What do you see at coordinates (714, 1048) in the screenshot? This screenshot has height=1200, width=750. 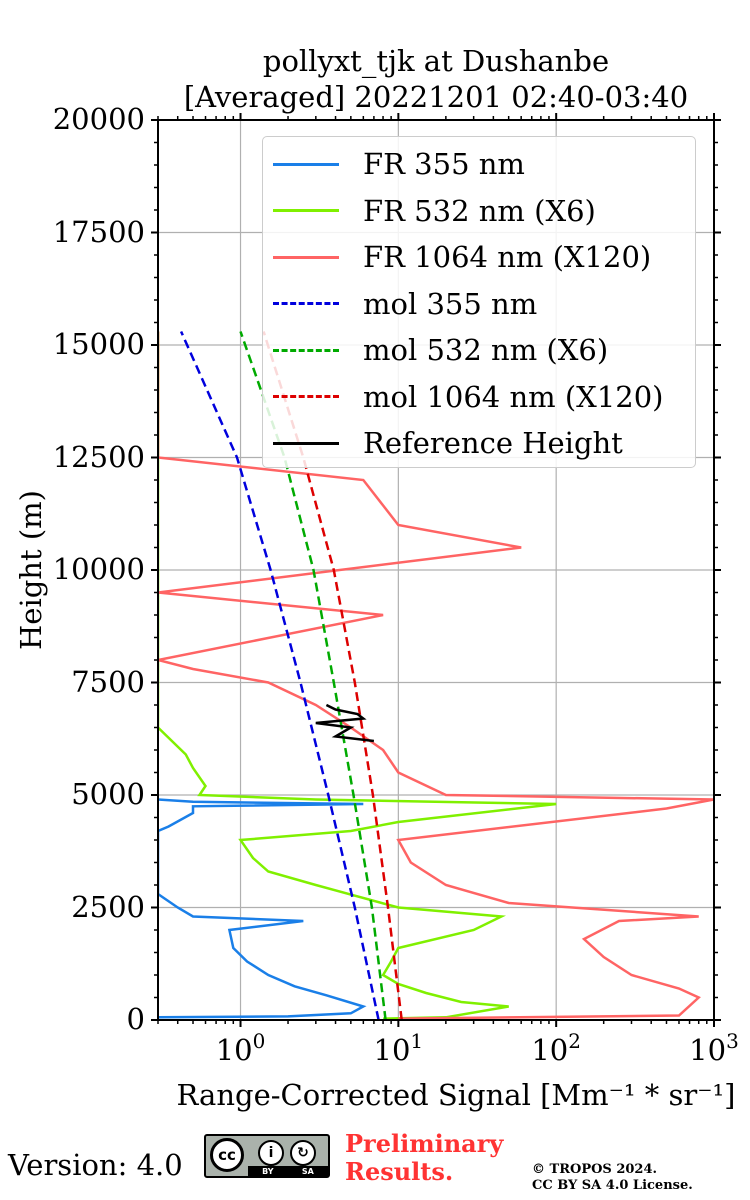 I see `x-tick-label: 10³` at bounding box center [714, 1048].